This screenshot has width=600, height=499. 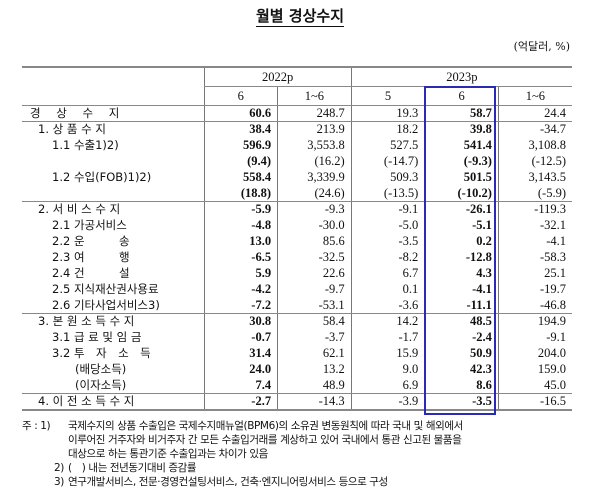 I want to click on cell-value: -2.7, so click(x=240, y=402).